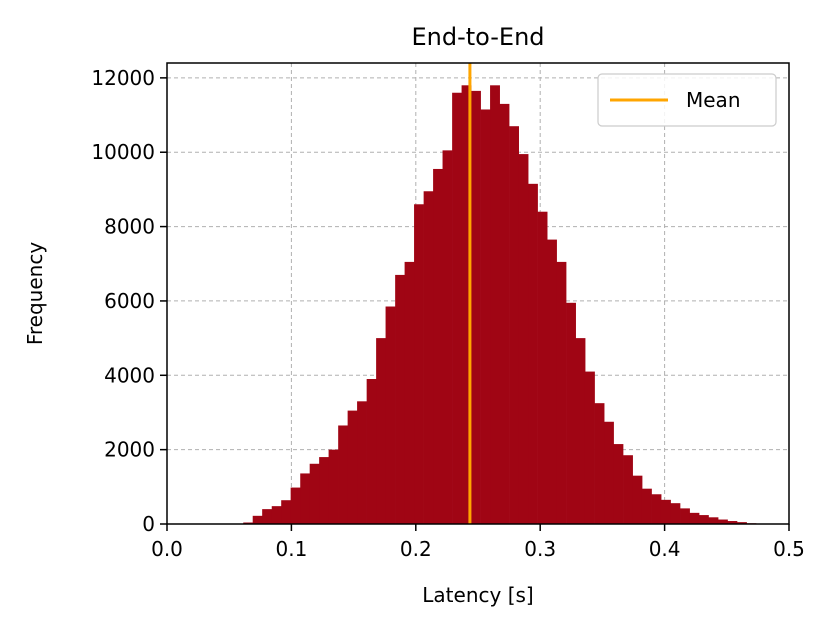 Image resolution: width=832 pixels, height=630 pixels. What do you see at coordinates (35, 293) in the screenshot?
I see `y-axis-label: Frequency` at bounding box center [35, 293].